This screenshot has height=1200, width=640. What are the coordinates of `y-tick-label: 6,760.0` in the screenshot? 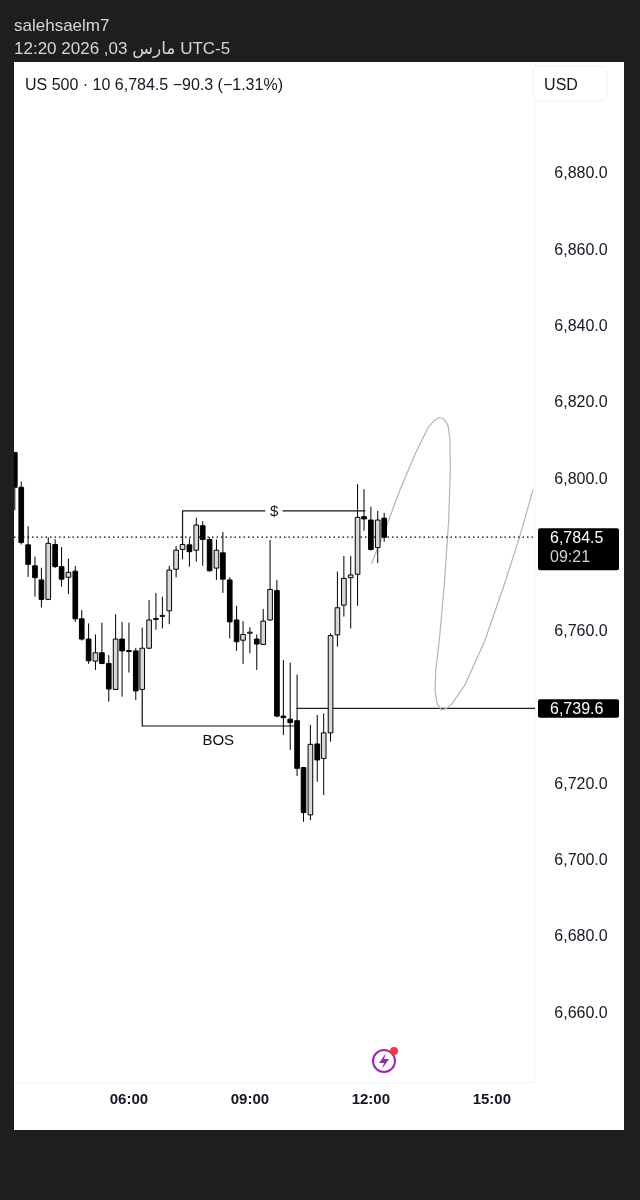 It's located at (581, 631).